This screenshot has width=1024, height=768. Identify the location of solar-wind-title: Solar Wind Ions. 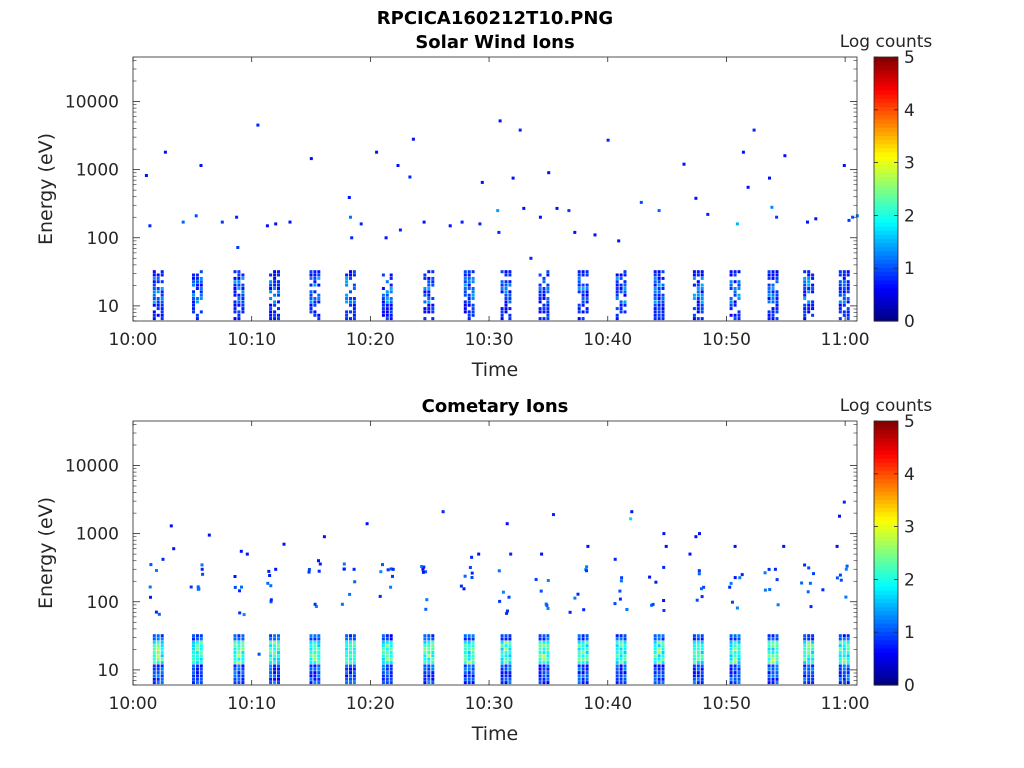
(494, 42).